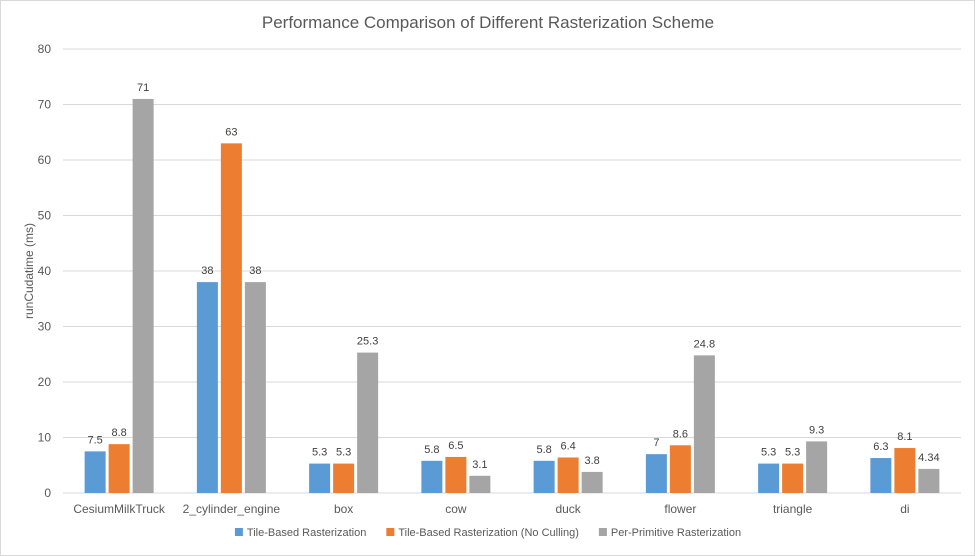 This screenshot has height=556, width=975. Describe the element at coordinates (928, 458) in the screenshot. I see `data-label: 4.34` at that location.